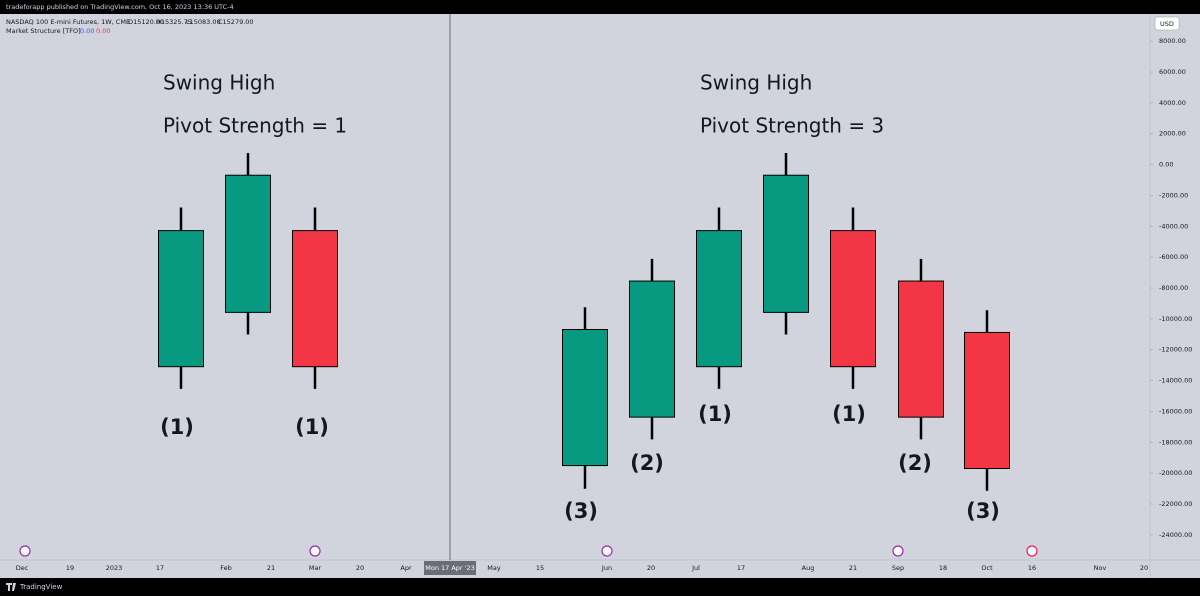 This screenshot has height=596, width=1200. What do you see at coordinates (1175, 535) in the screenshot?
I see `y-tick-label: -24000.00` at bounding box center [1175, 535].